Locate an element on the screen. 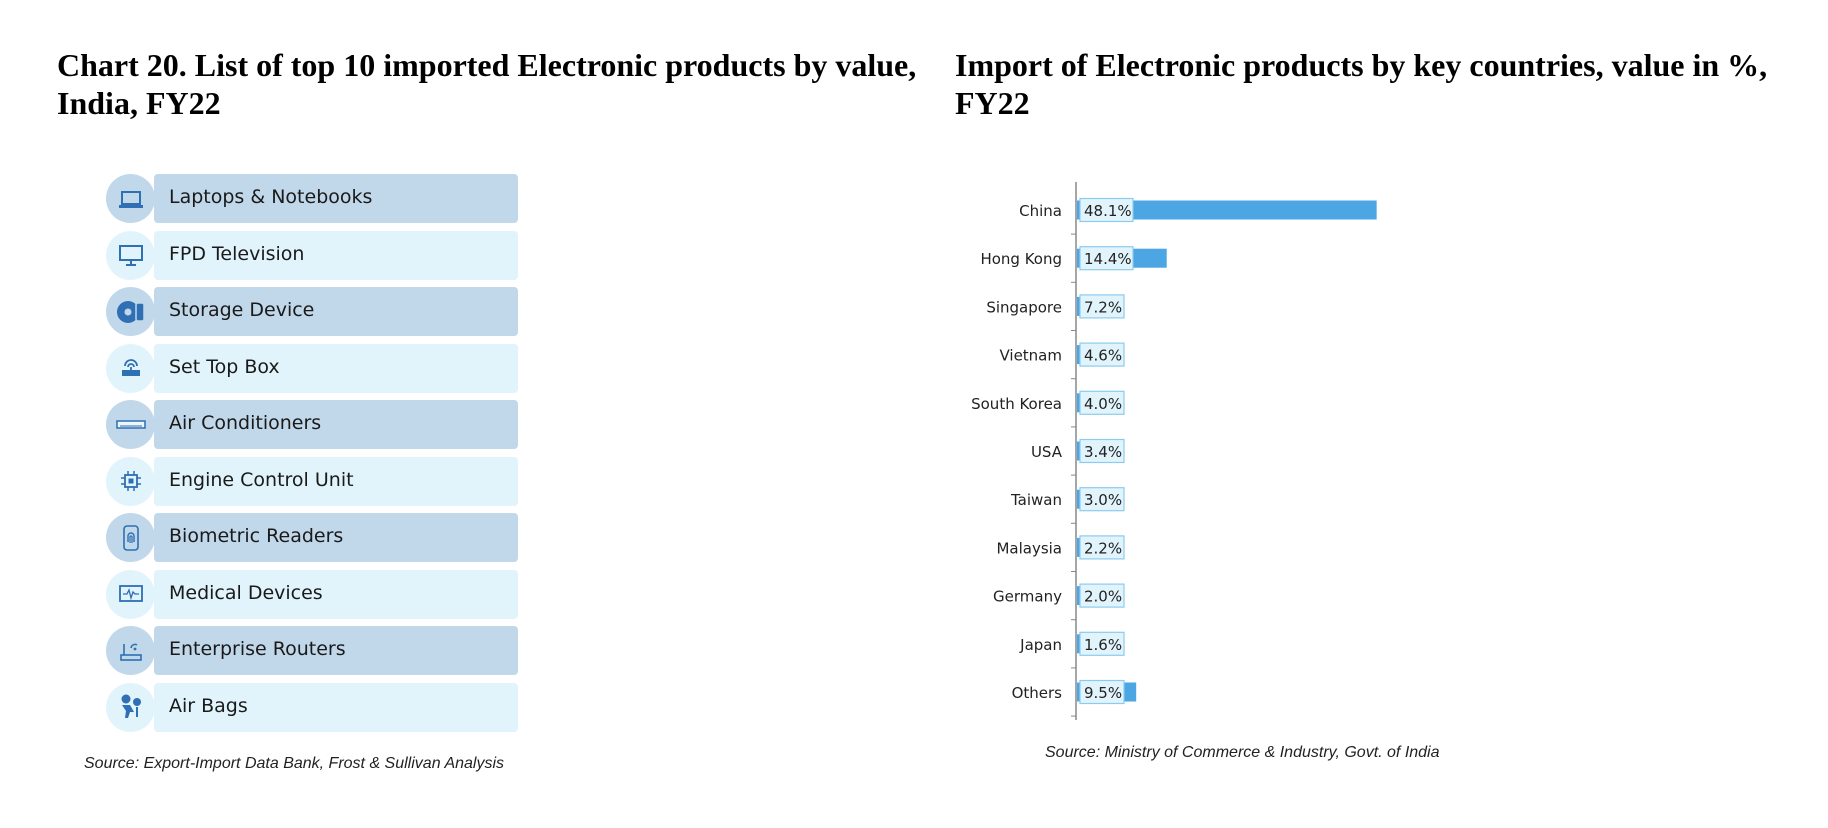 This screenshot has height=828, width=1828. data-label: 9.5% is located at coordinates (1103, 693).